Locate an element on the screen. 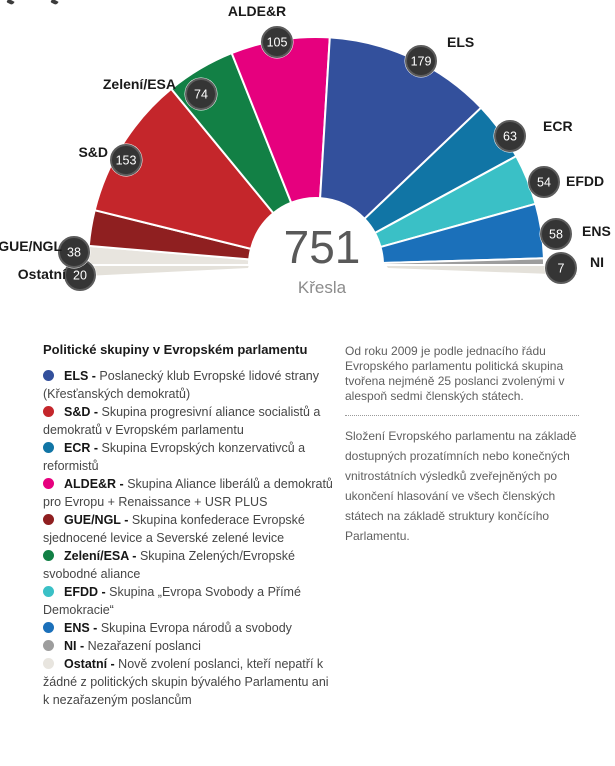 This screenshot has height=766, width=615. seat-count-zeleni-esa: 74 is located at coordinates (201, 95).